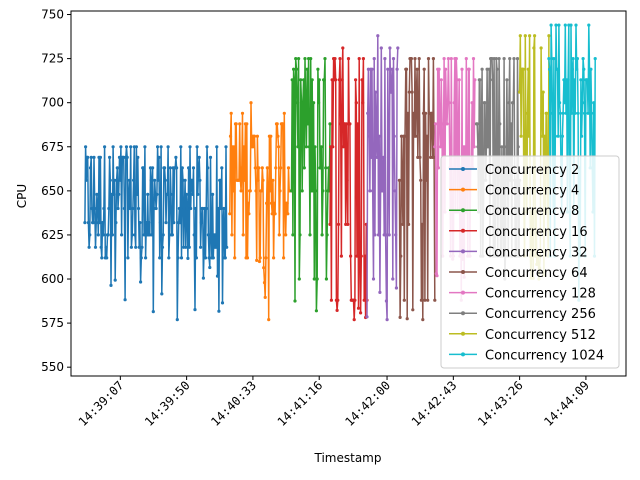  I want to click on legend-item: Concurrency 2, so click(514, 170).